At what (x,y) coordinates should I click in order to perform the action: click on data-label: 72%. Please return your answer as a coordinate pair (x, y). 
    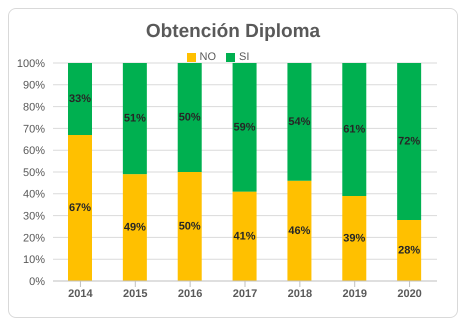
    Looking at the image, I should click on (409, 141).